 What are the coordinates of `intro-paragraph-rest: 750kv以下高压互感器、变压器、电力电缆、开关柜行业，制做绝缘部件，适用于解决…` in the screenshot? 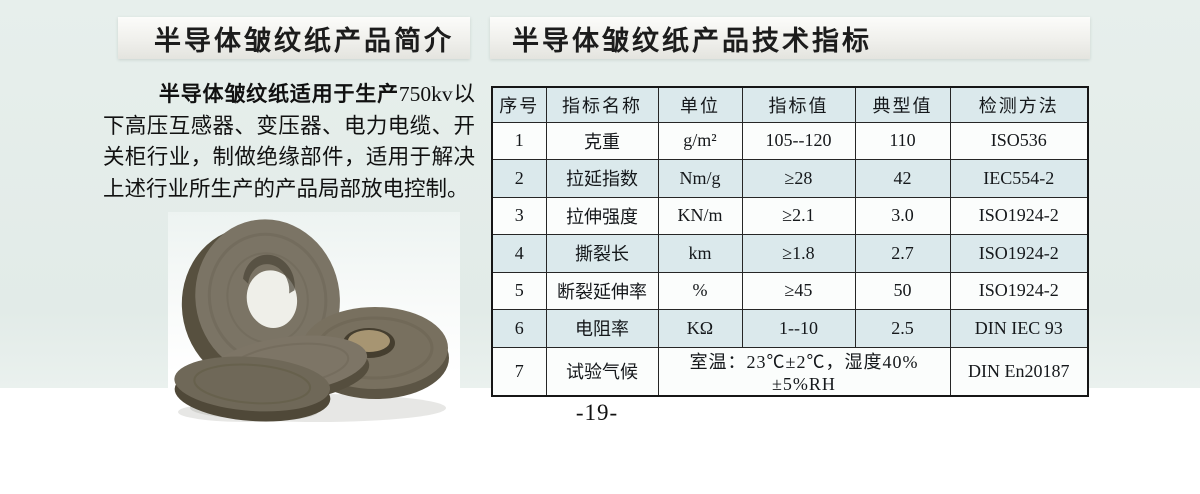 It's located at (289, 141).